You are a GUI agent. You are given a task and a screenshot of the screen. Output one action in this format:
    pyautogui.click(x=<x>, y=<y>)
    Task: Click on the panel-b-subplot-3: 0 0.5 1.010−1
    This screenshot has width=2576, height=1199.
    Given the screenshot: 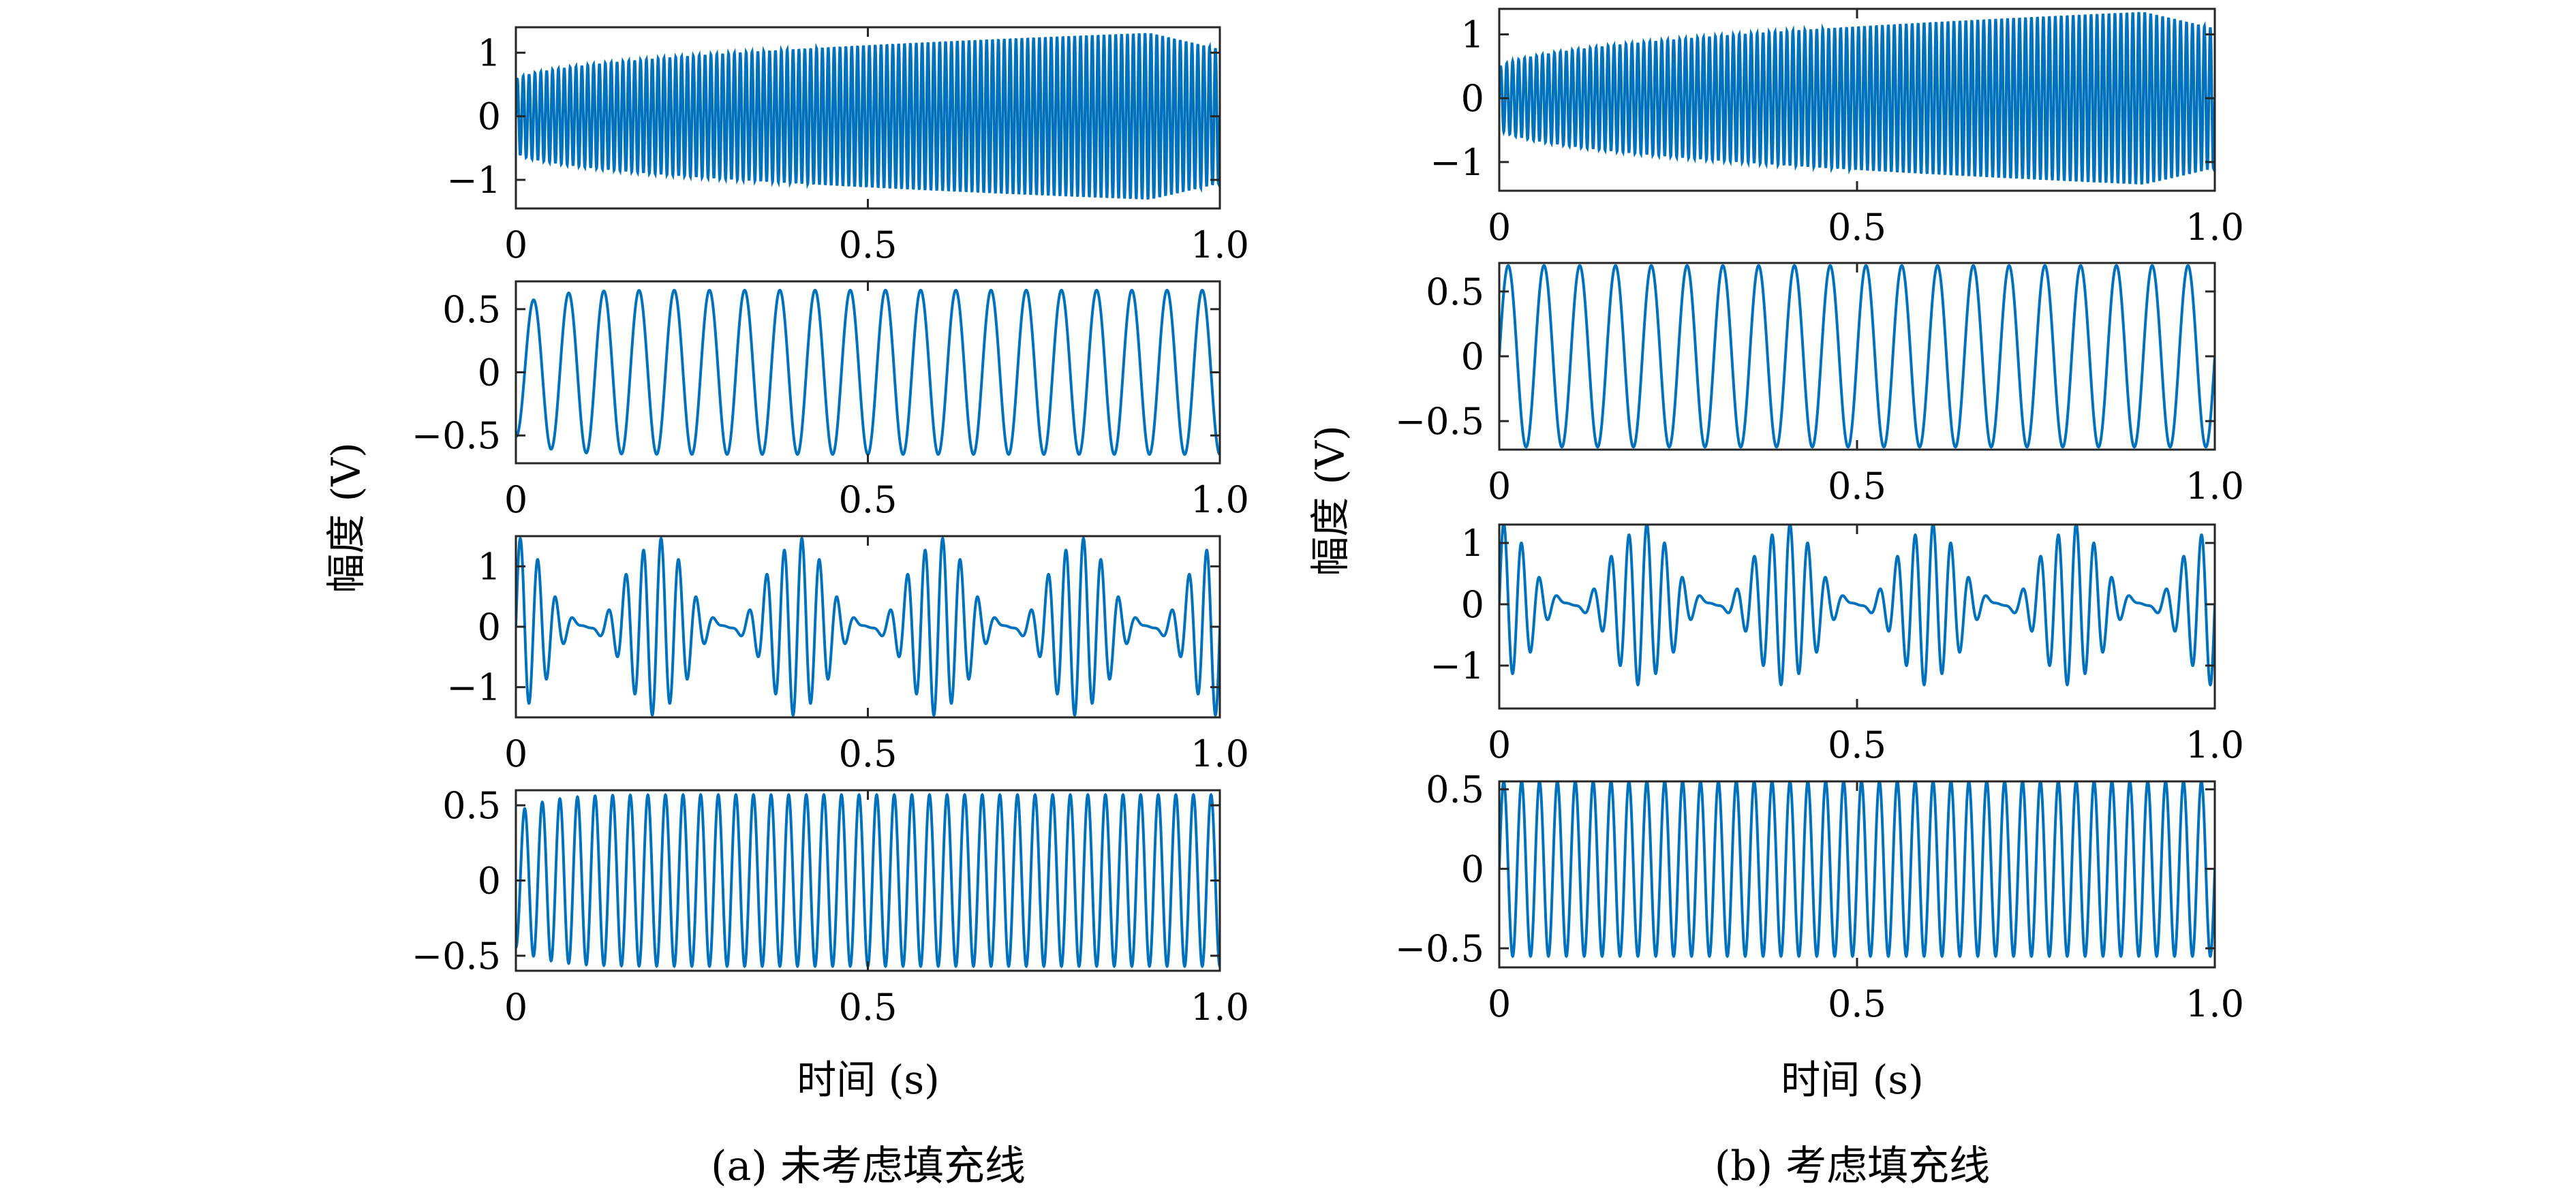 What is the action you would take?
    pyautogui.click(x=1837, y=644)
    